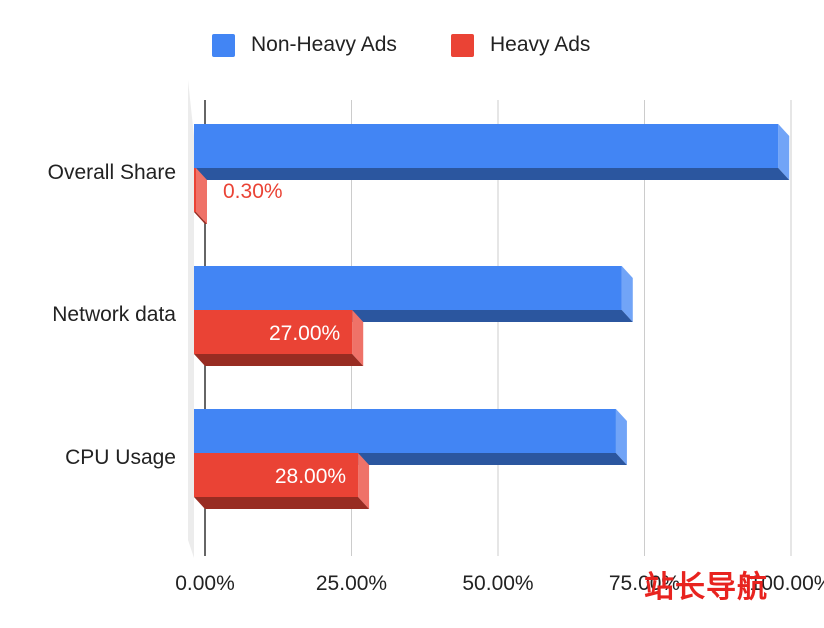 The image size is (824, 628). I want to click on x-tick-label: 25.00%, so click(351, 583).